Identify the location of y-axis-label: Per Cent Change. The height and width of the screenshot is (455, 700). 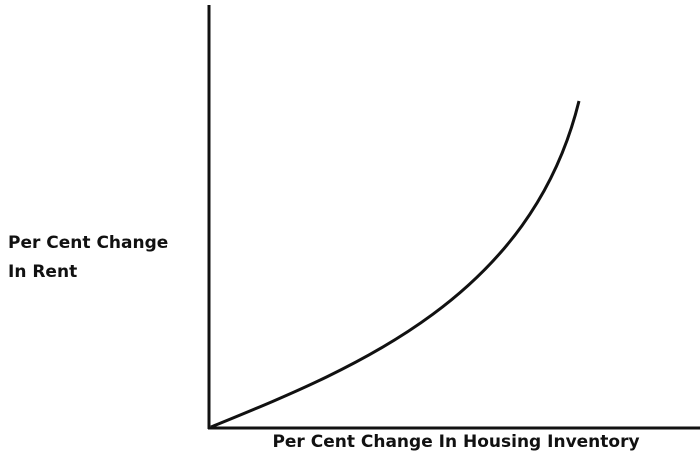
(88, 243).